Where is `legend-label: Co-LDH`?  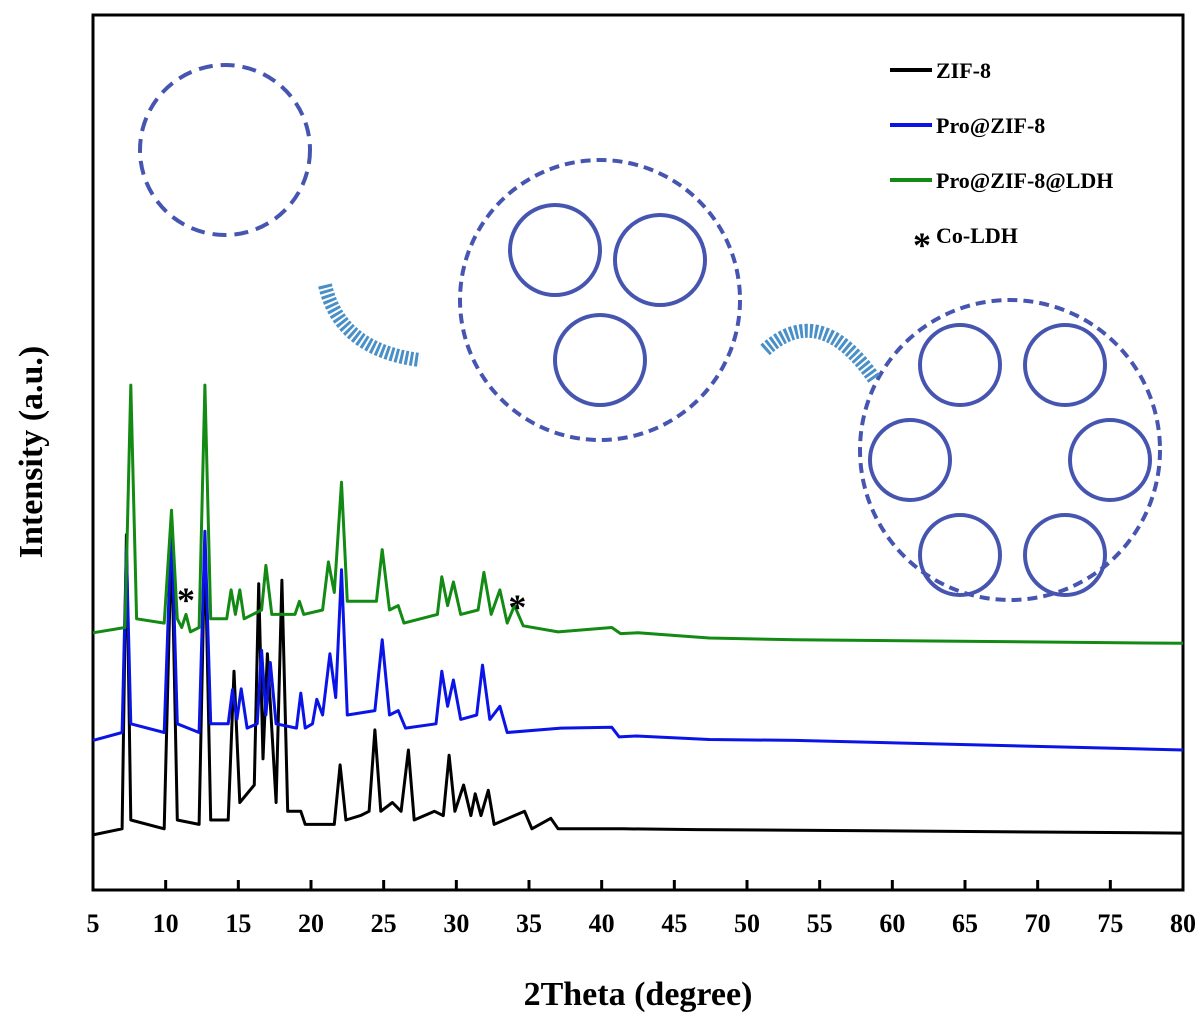 legend-label: Co-LDH is located at coordinates (977, 235).